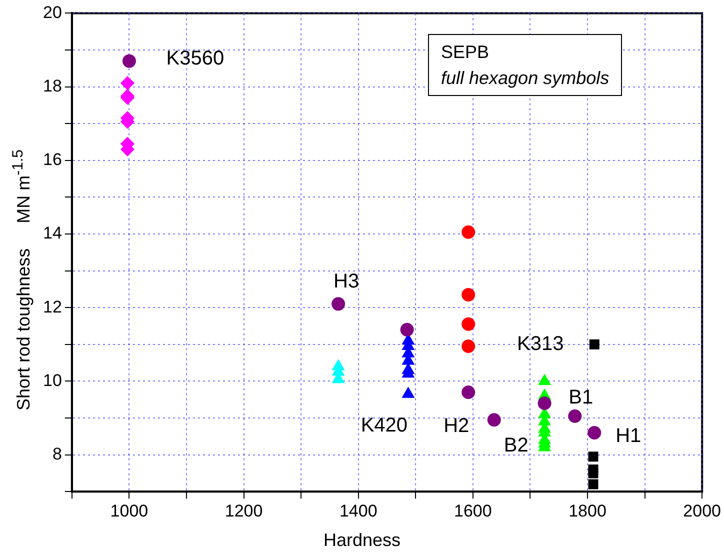 The width and height of the screenshot is (724, 555). What do you see at coordinates (473, 510) in the screenshot?
I see `x-tick-label: 1600` at bounding box center [473, 510].